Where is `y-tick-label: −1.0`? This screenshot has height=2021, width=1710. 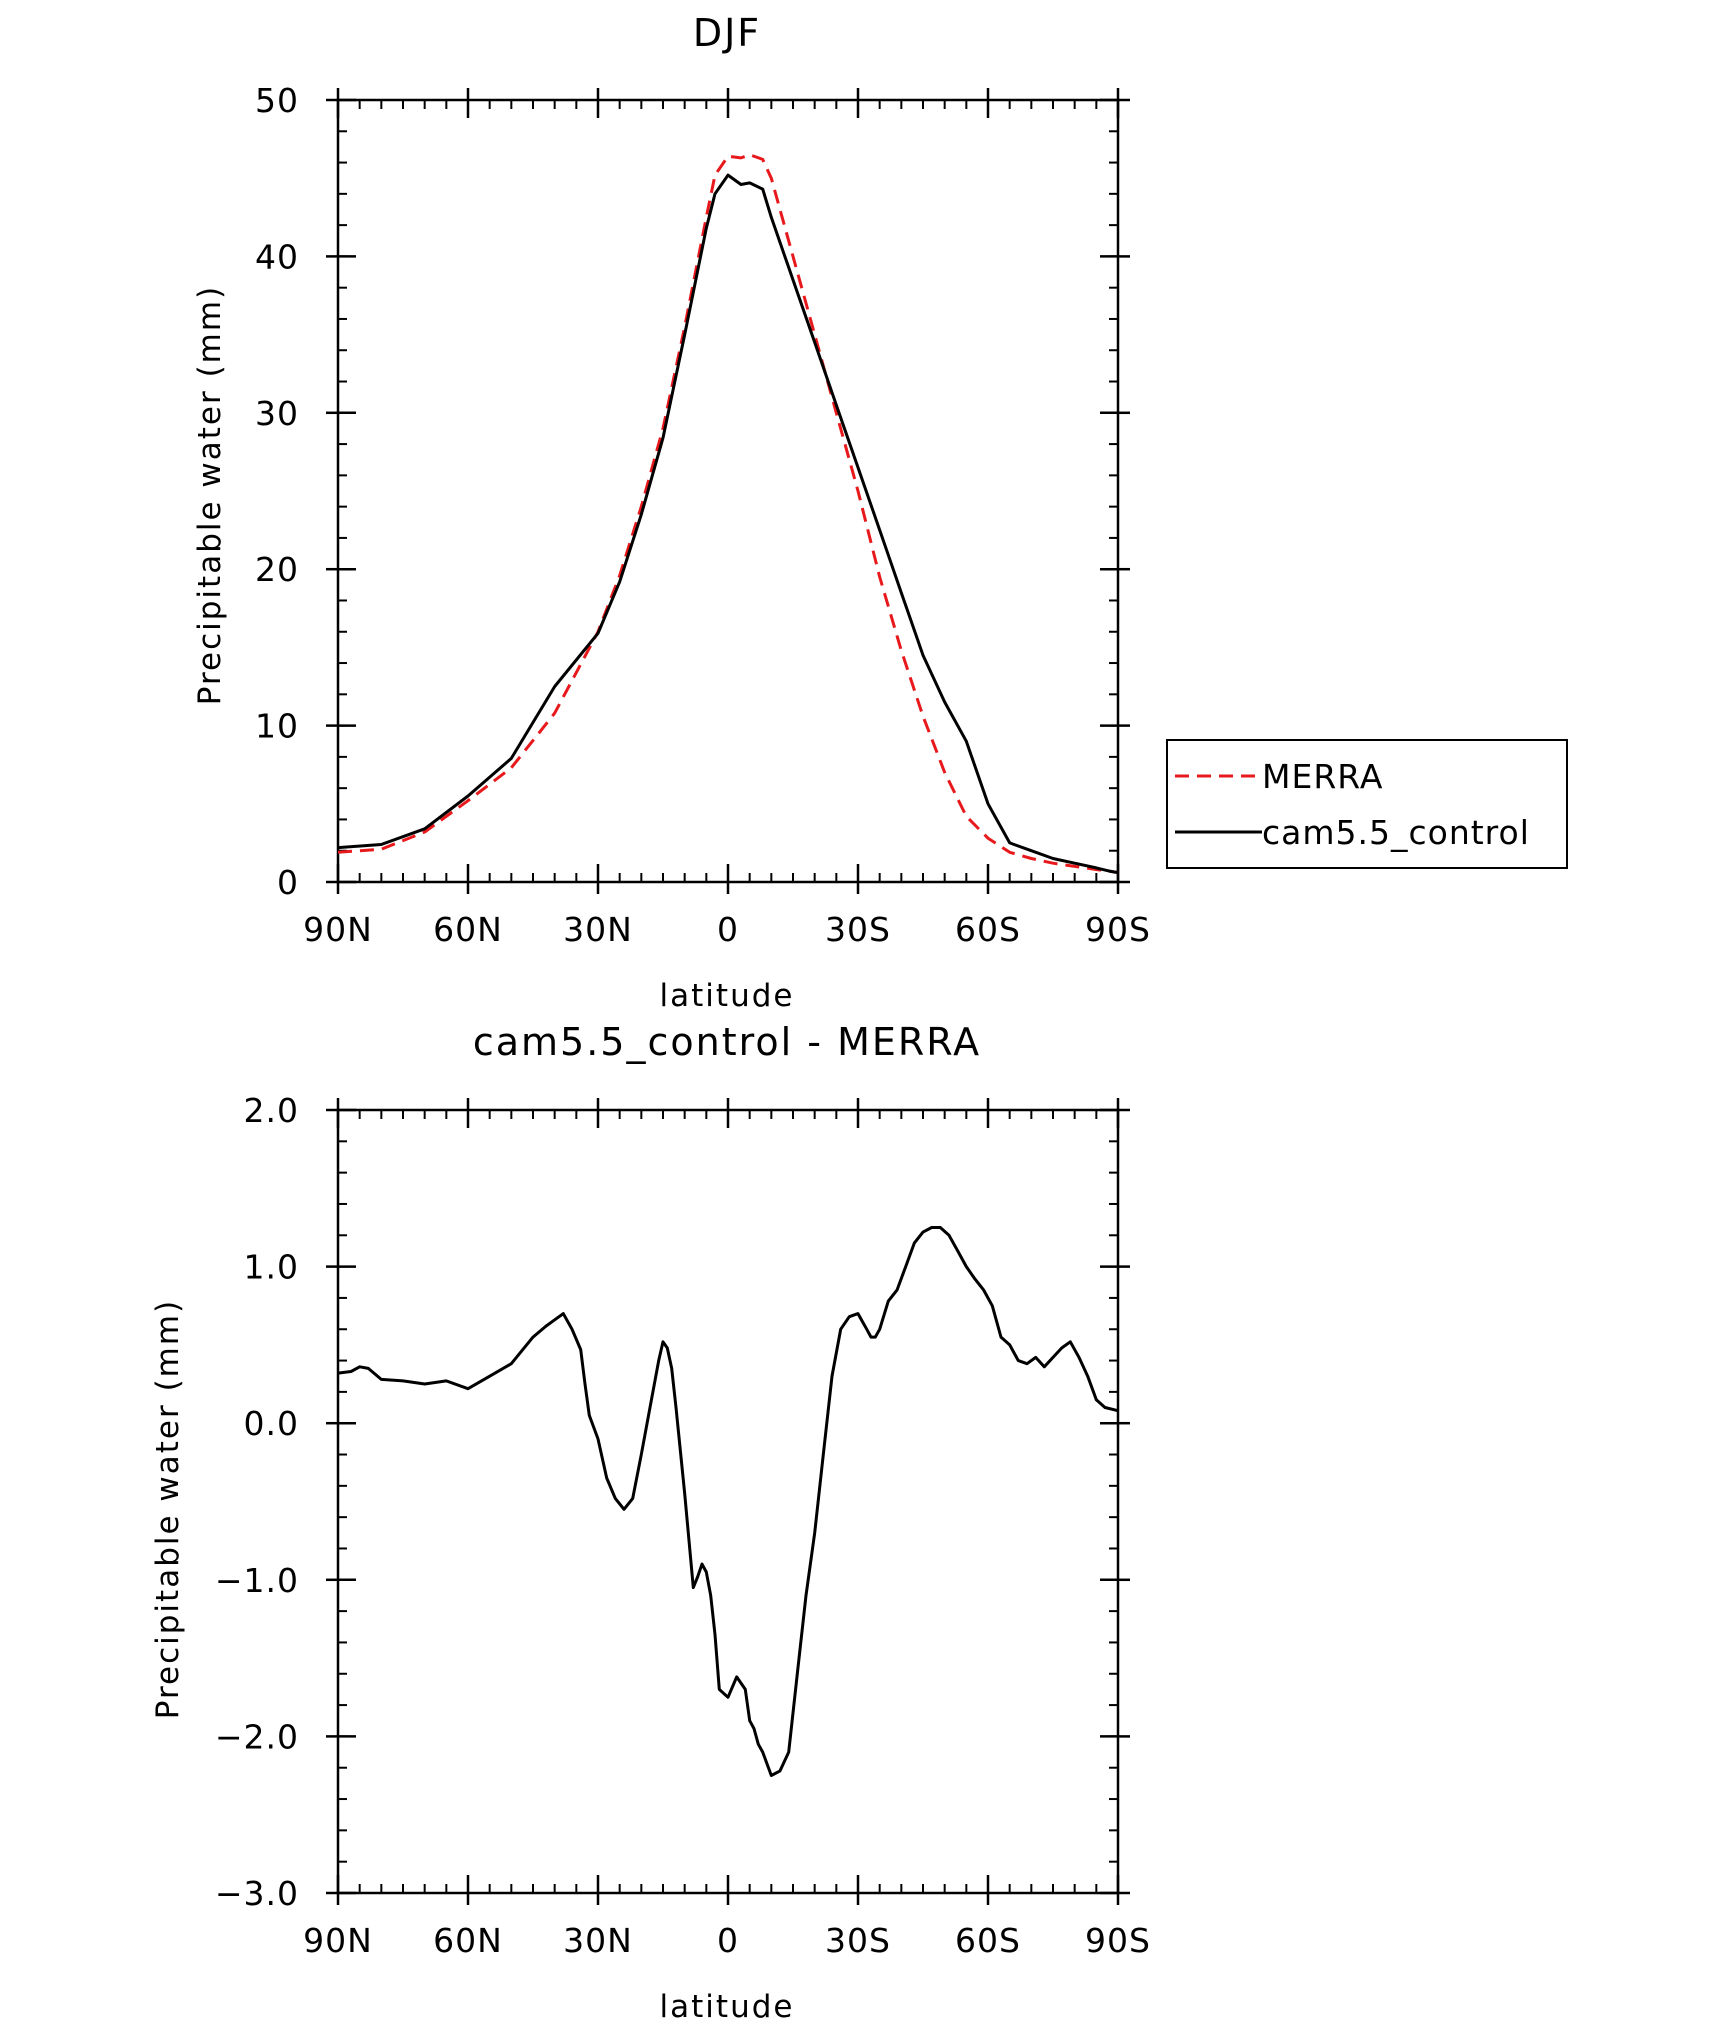 y-tick-label: −1.0 is located at coordinates (257, 1580).